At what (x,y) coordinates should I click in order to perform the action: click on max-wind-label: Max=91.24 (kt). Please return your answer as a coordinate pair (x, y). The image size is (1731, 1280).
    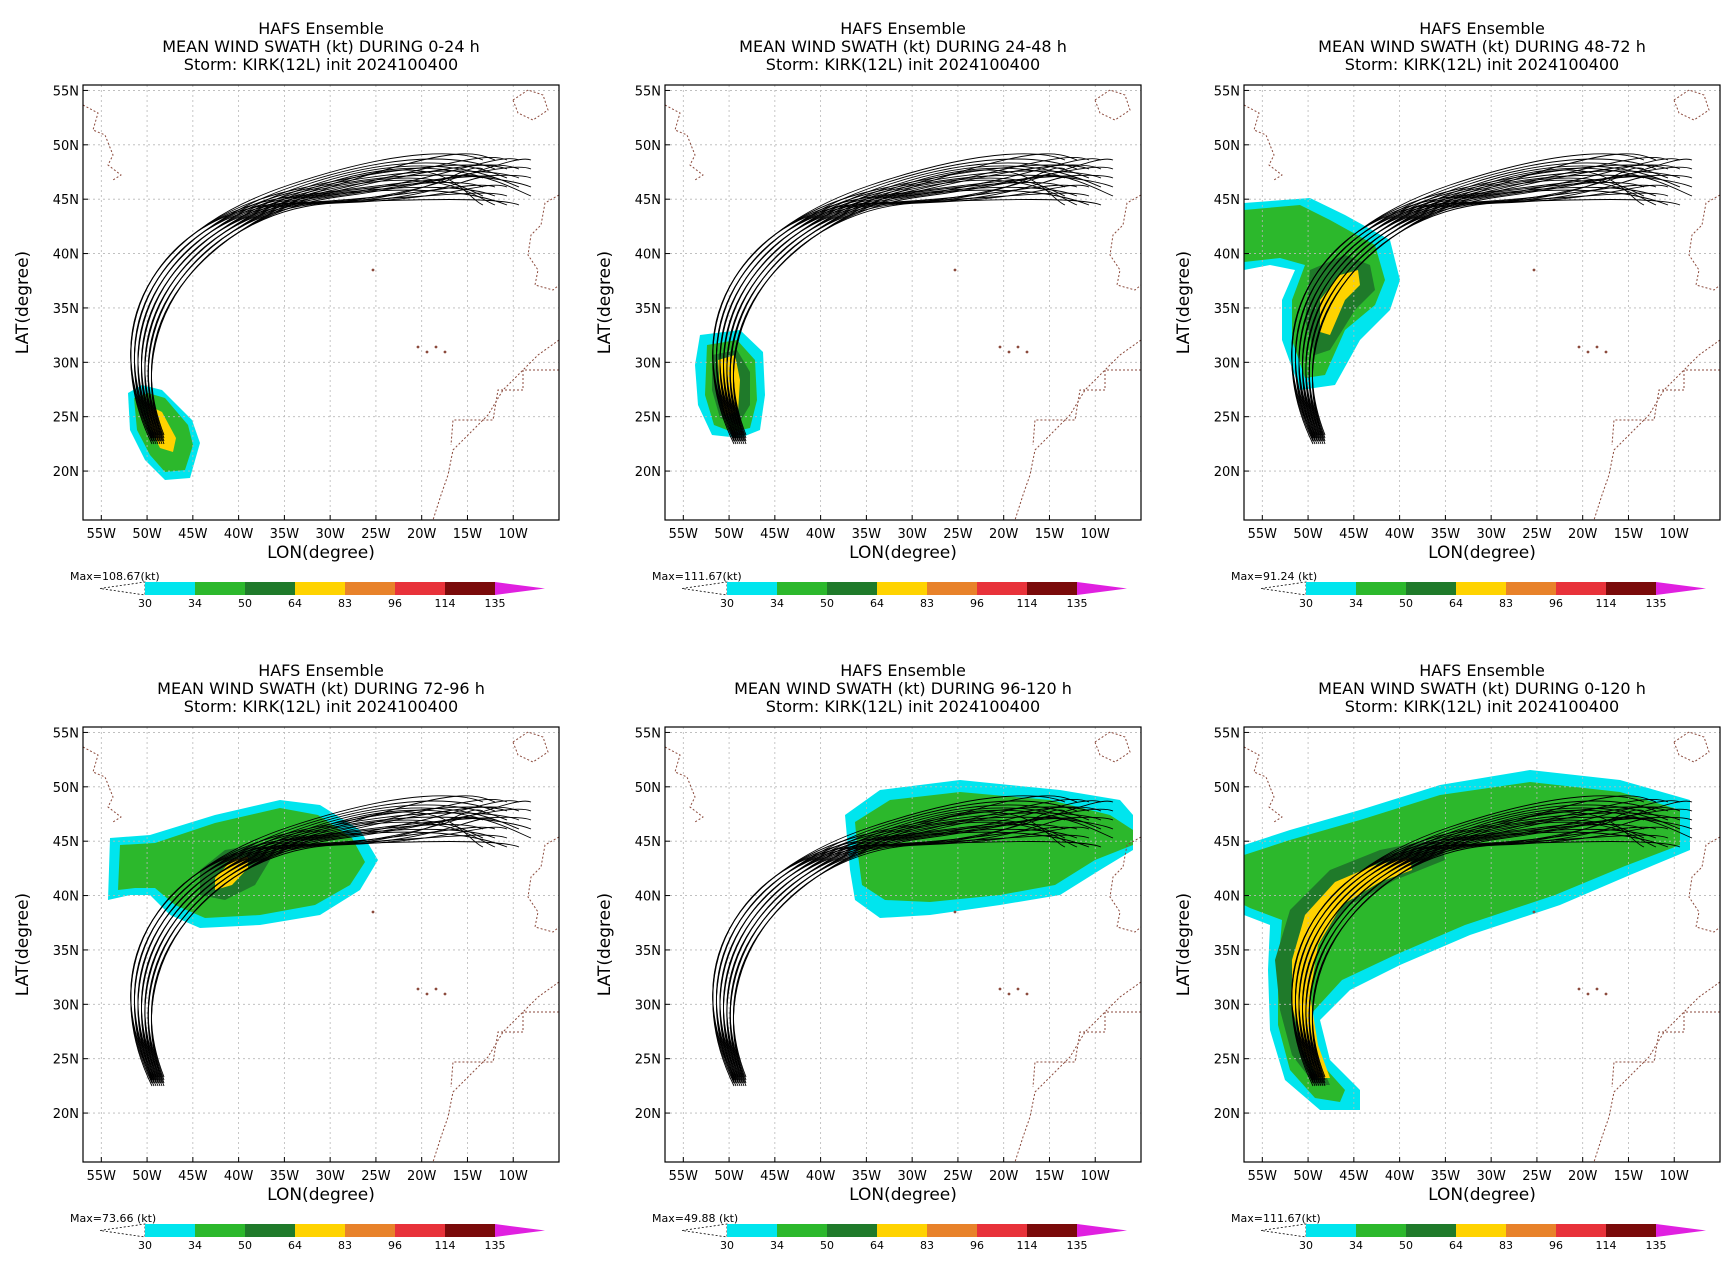
    Looking at the image, I should click on (1274, 576).